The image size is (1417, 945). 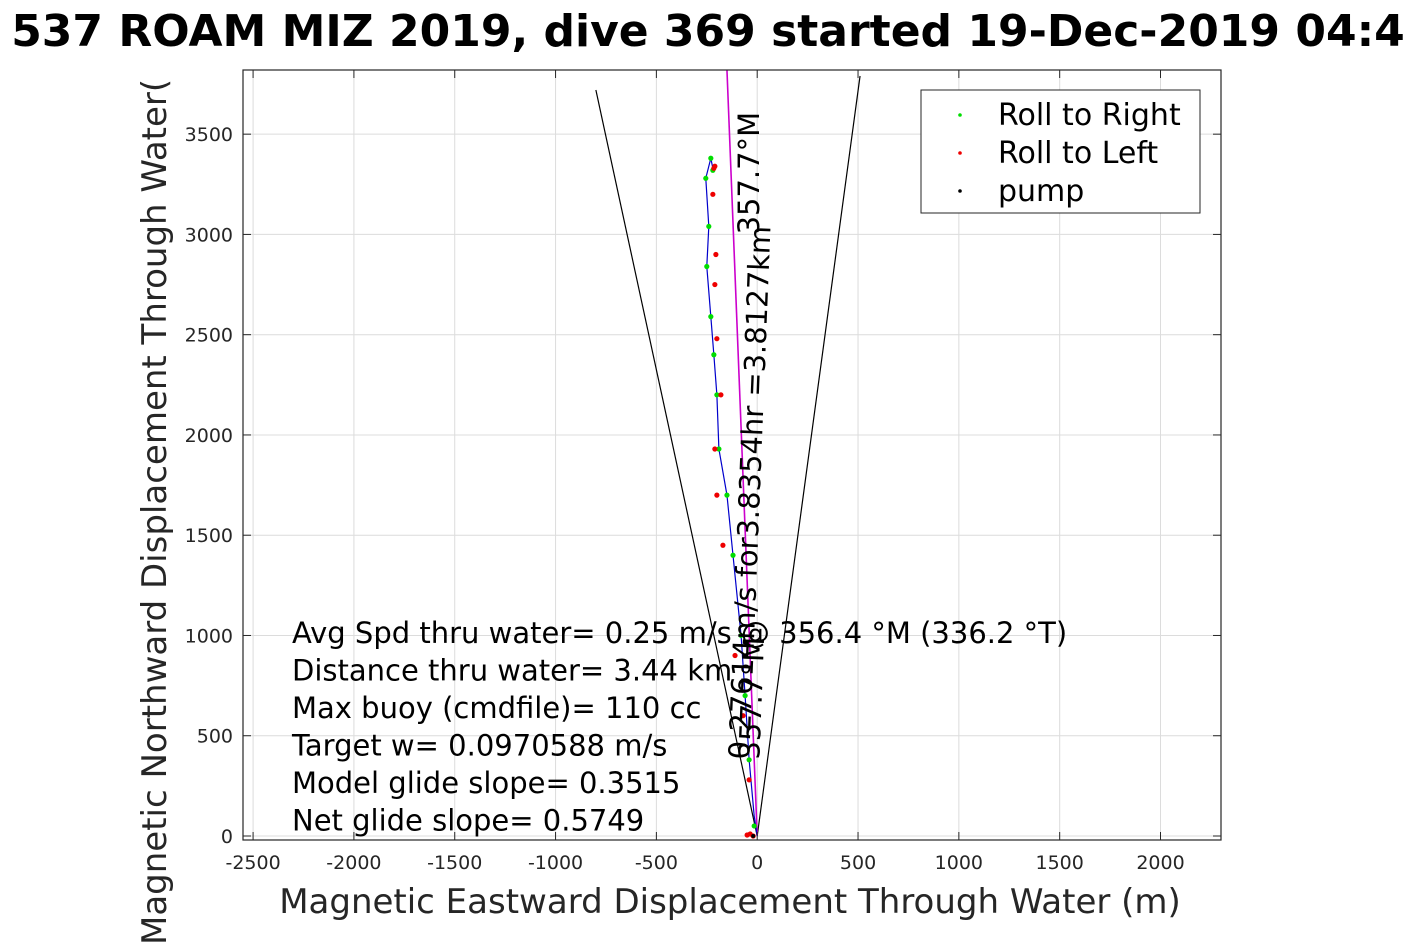 I want to click on stats-annotation-line: Distance thru water= 3.44 km, so click(x=512, y=671).